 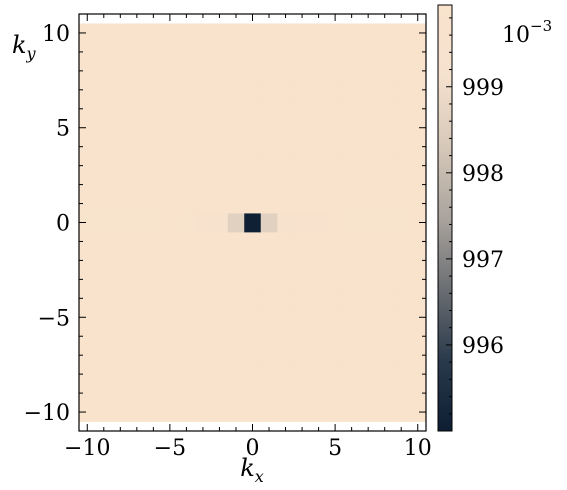 I want to click on colorbar-tick-label: 998, so click(x=483, y=174).